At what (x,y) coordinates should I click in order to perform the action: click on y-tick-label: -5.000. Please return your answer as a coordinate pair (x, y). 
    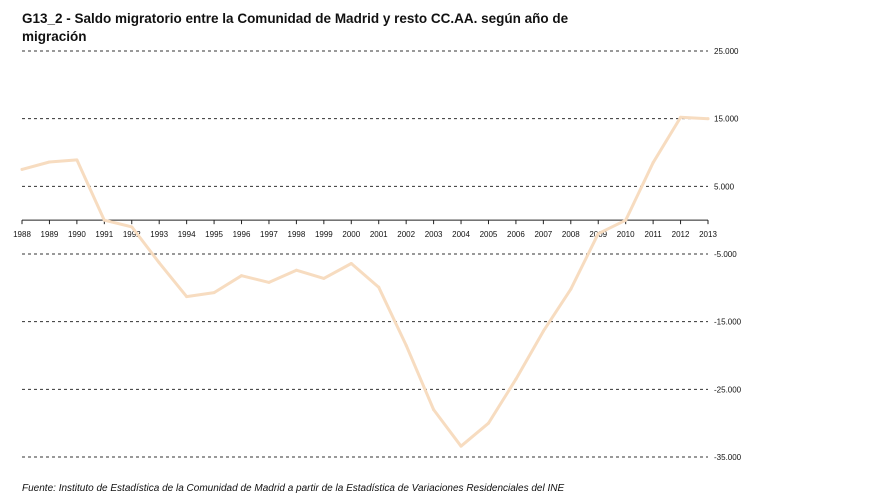
    Looking at the image, I should click on (725, 254).